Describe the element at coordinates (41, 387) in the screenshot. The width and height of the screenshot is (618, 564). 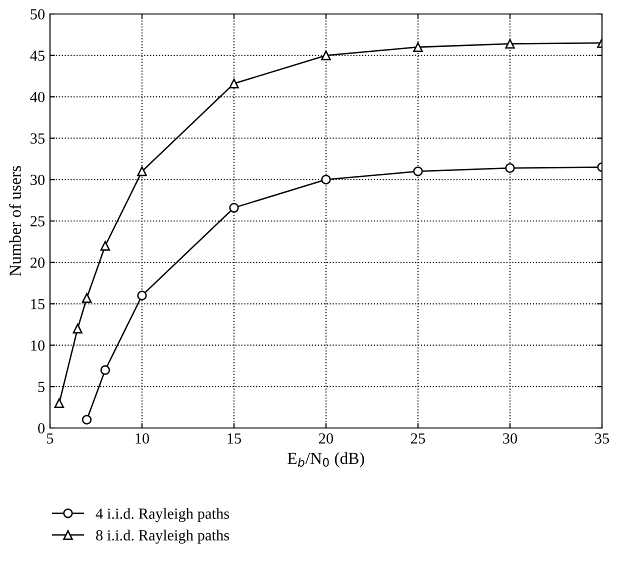
I see `y-tick-label: 5` at that location.